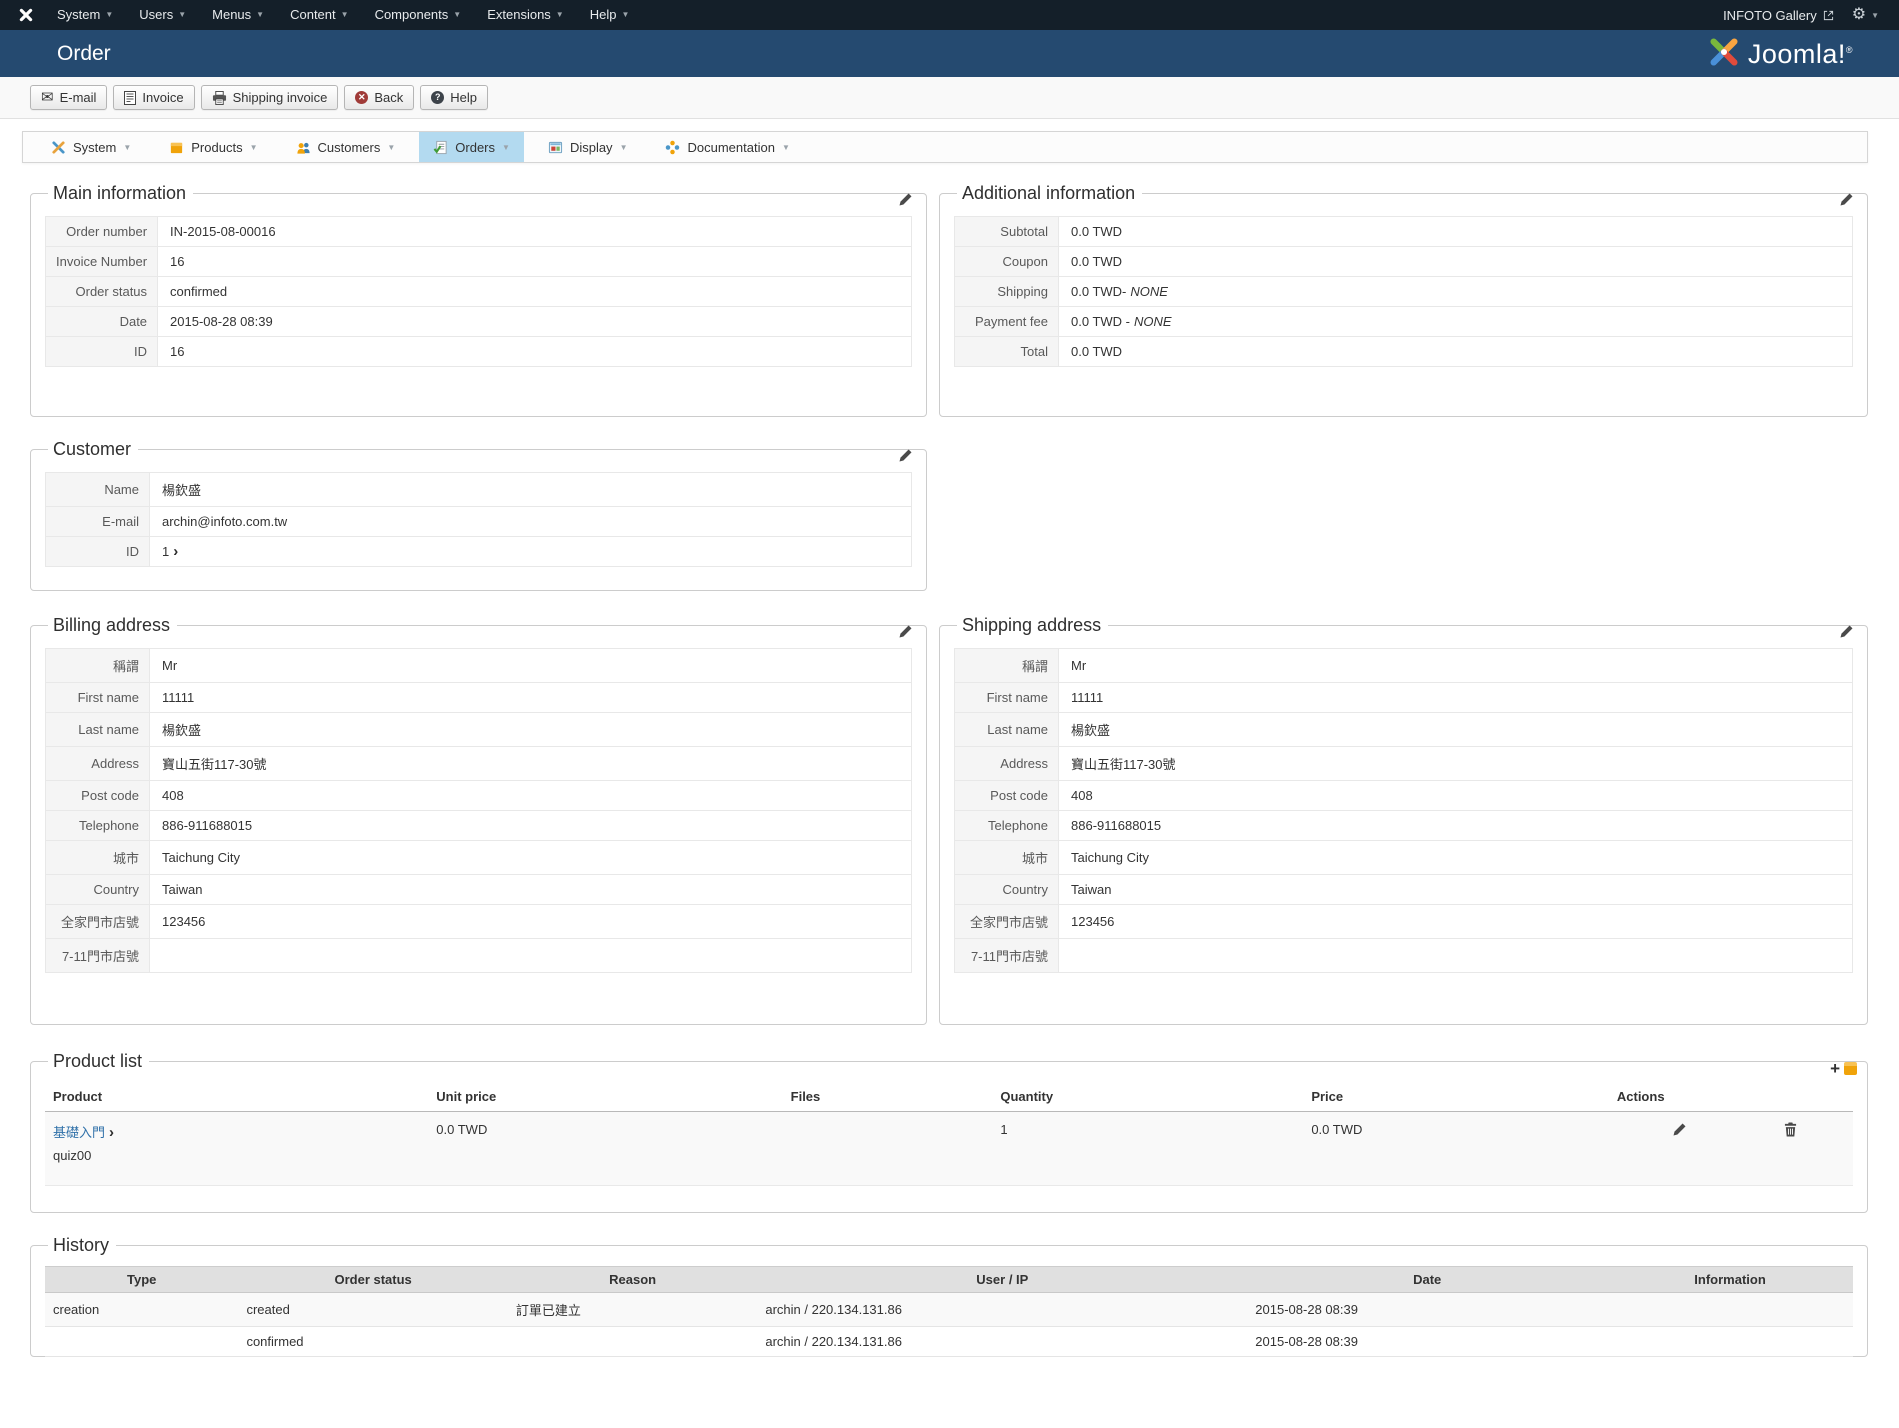 Image resolution: width=1899 pixels, height=1428 pixels. I want to click on field-value: 123456, so click(1455, 921).